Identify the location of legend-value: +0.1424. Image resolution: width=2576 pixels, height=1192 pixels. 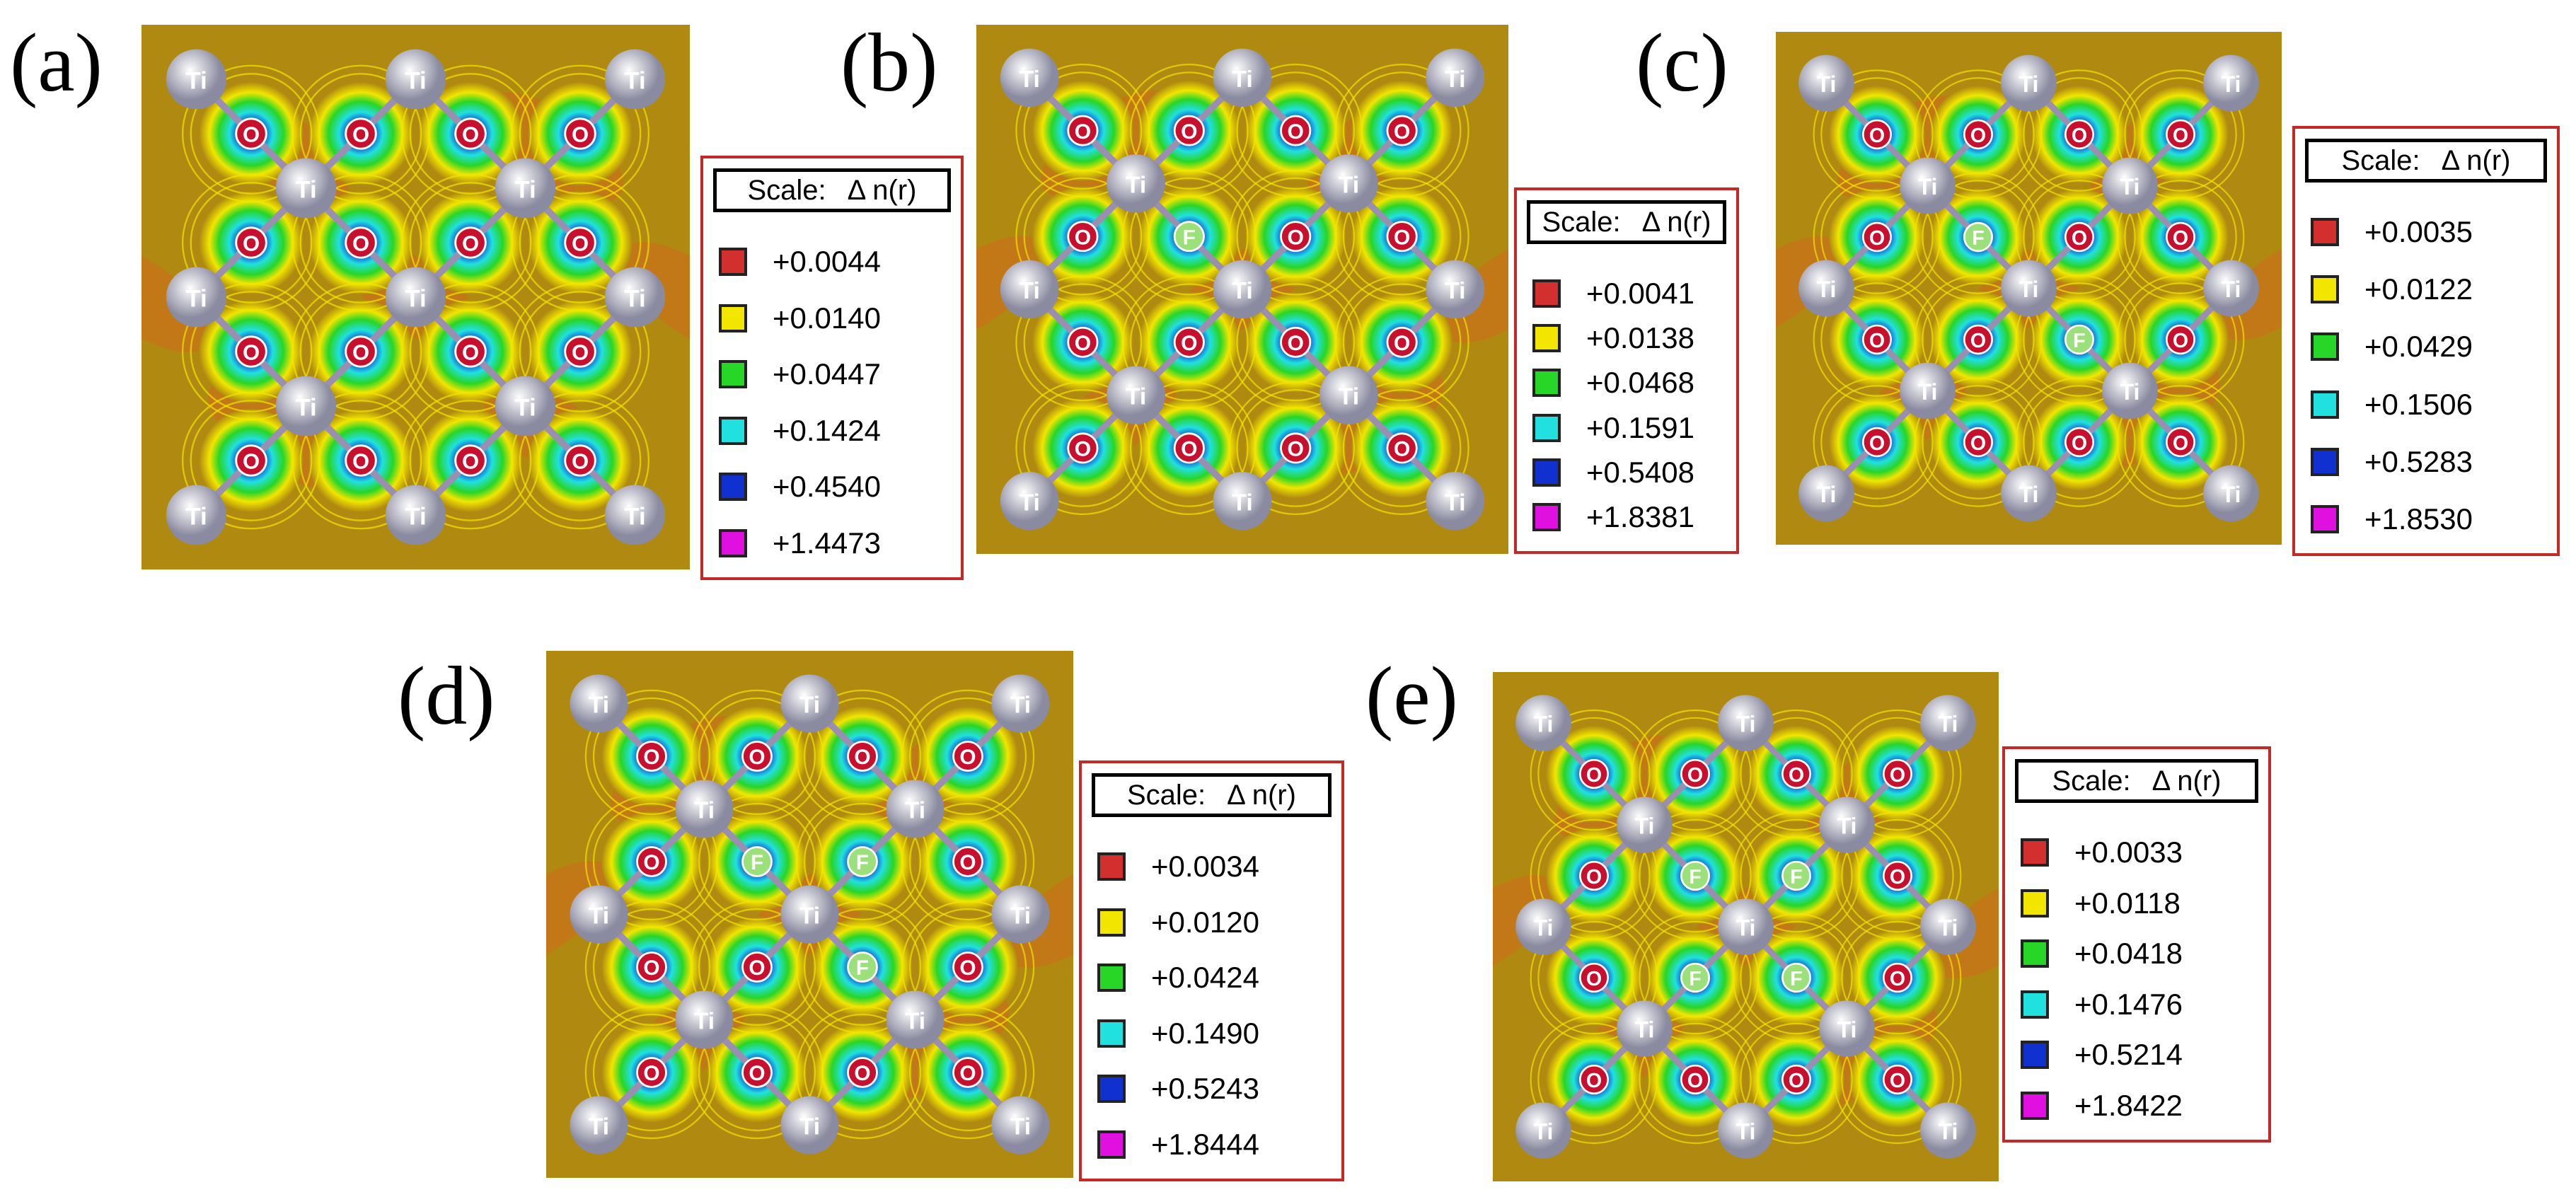
(827, 430).